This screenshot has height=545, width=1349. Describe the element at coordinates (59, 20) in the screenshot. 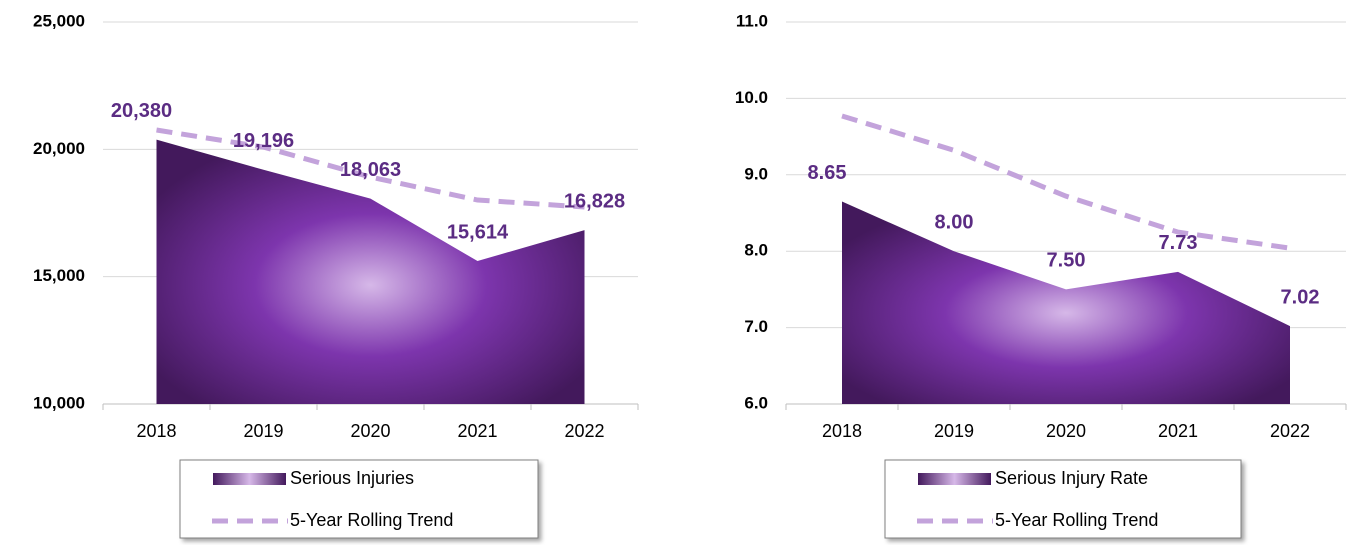

I see `y-tick-label: 25,000` at that location.